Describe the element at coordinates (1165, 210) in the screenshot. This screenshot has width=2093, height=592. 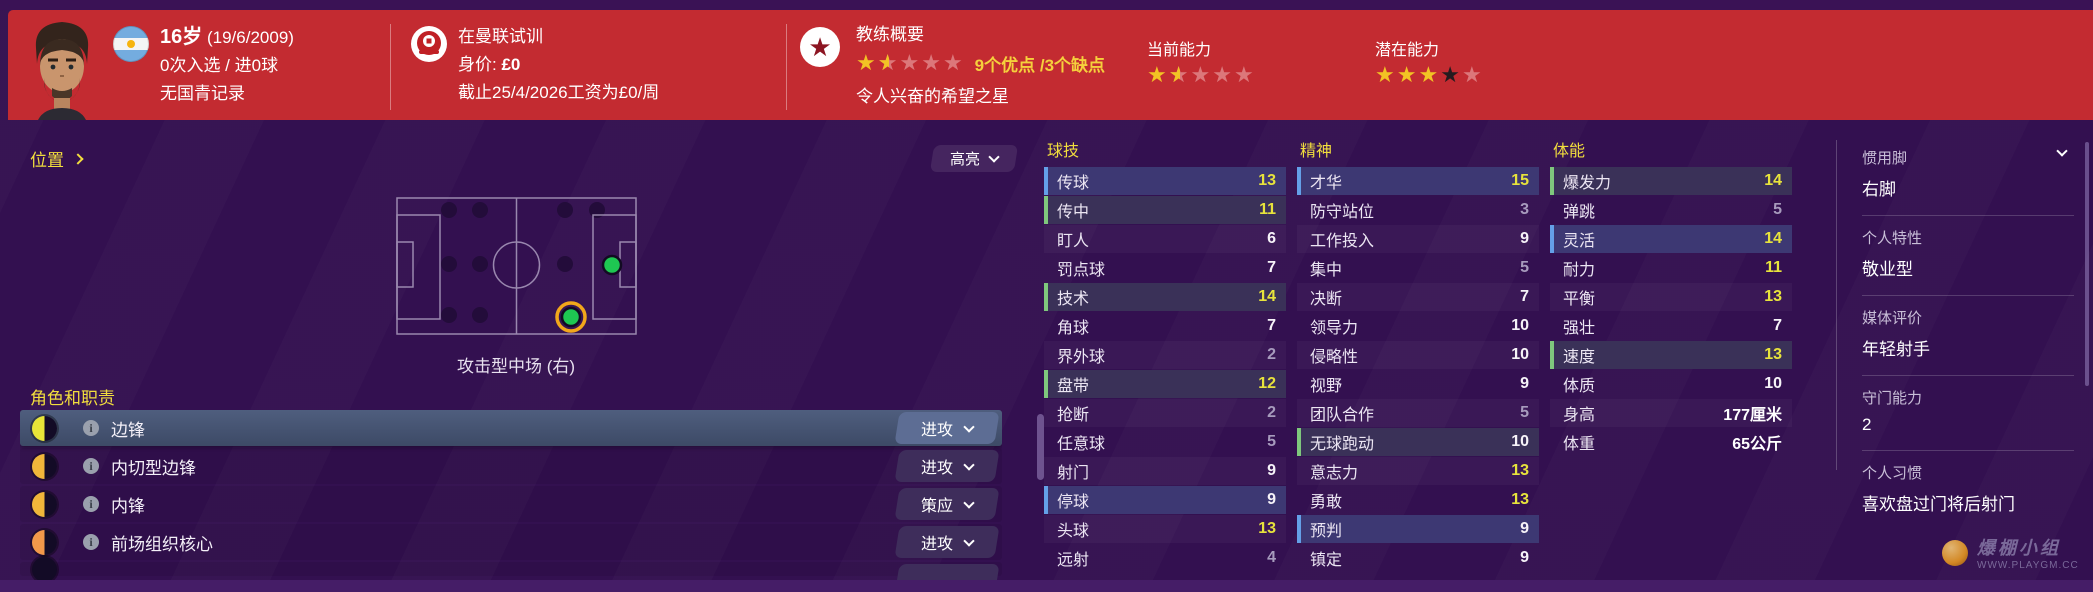
I see `attribute-row: 传中 11` at that location.